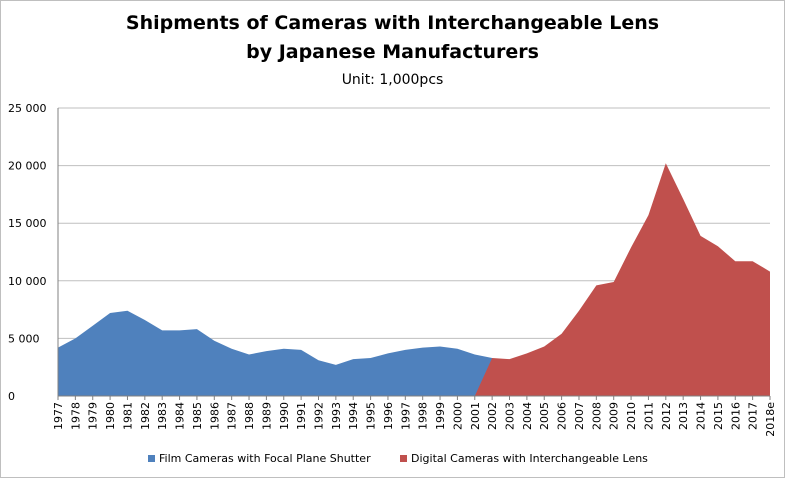 Image resolution: width=785 pixels, height=478 pixels. What do you see at coordinates (527, 416) in the screenshot?
I see `x-tick-label-2004: 2004` at bounding box center [527, 416].